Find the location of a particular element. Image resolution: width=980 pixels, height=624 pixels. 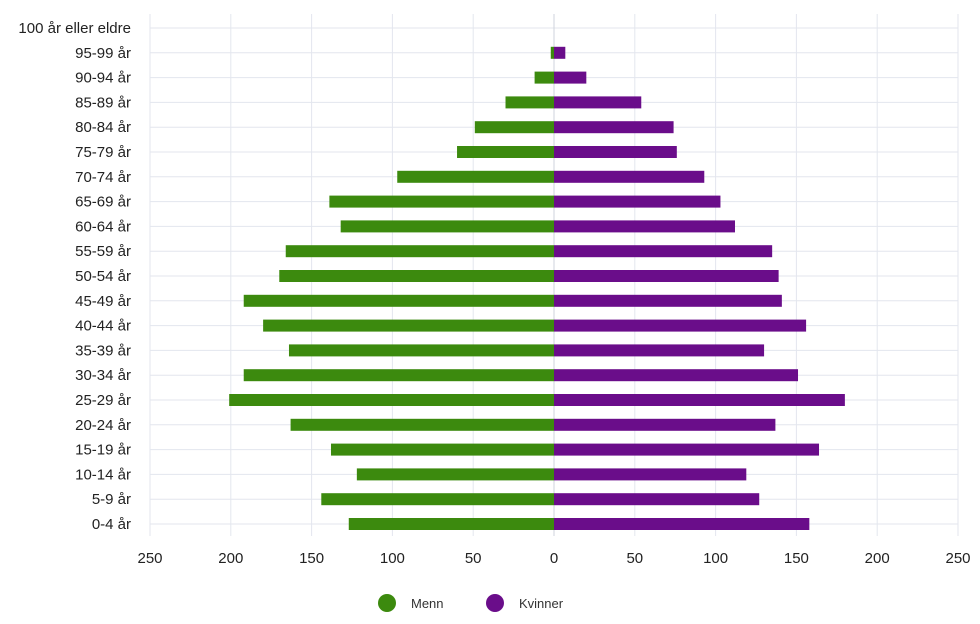

category-label: 100 år eller eldre is located at coordinates (74, 28).